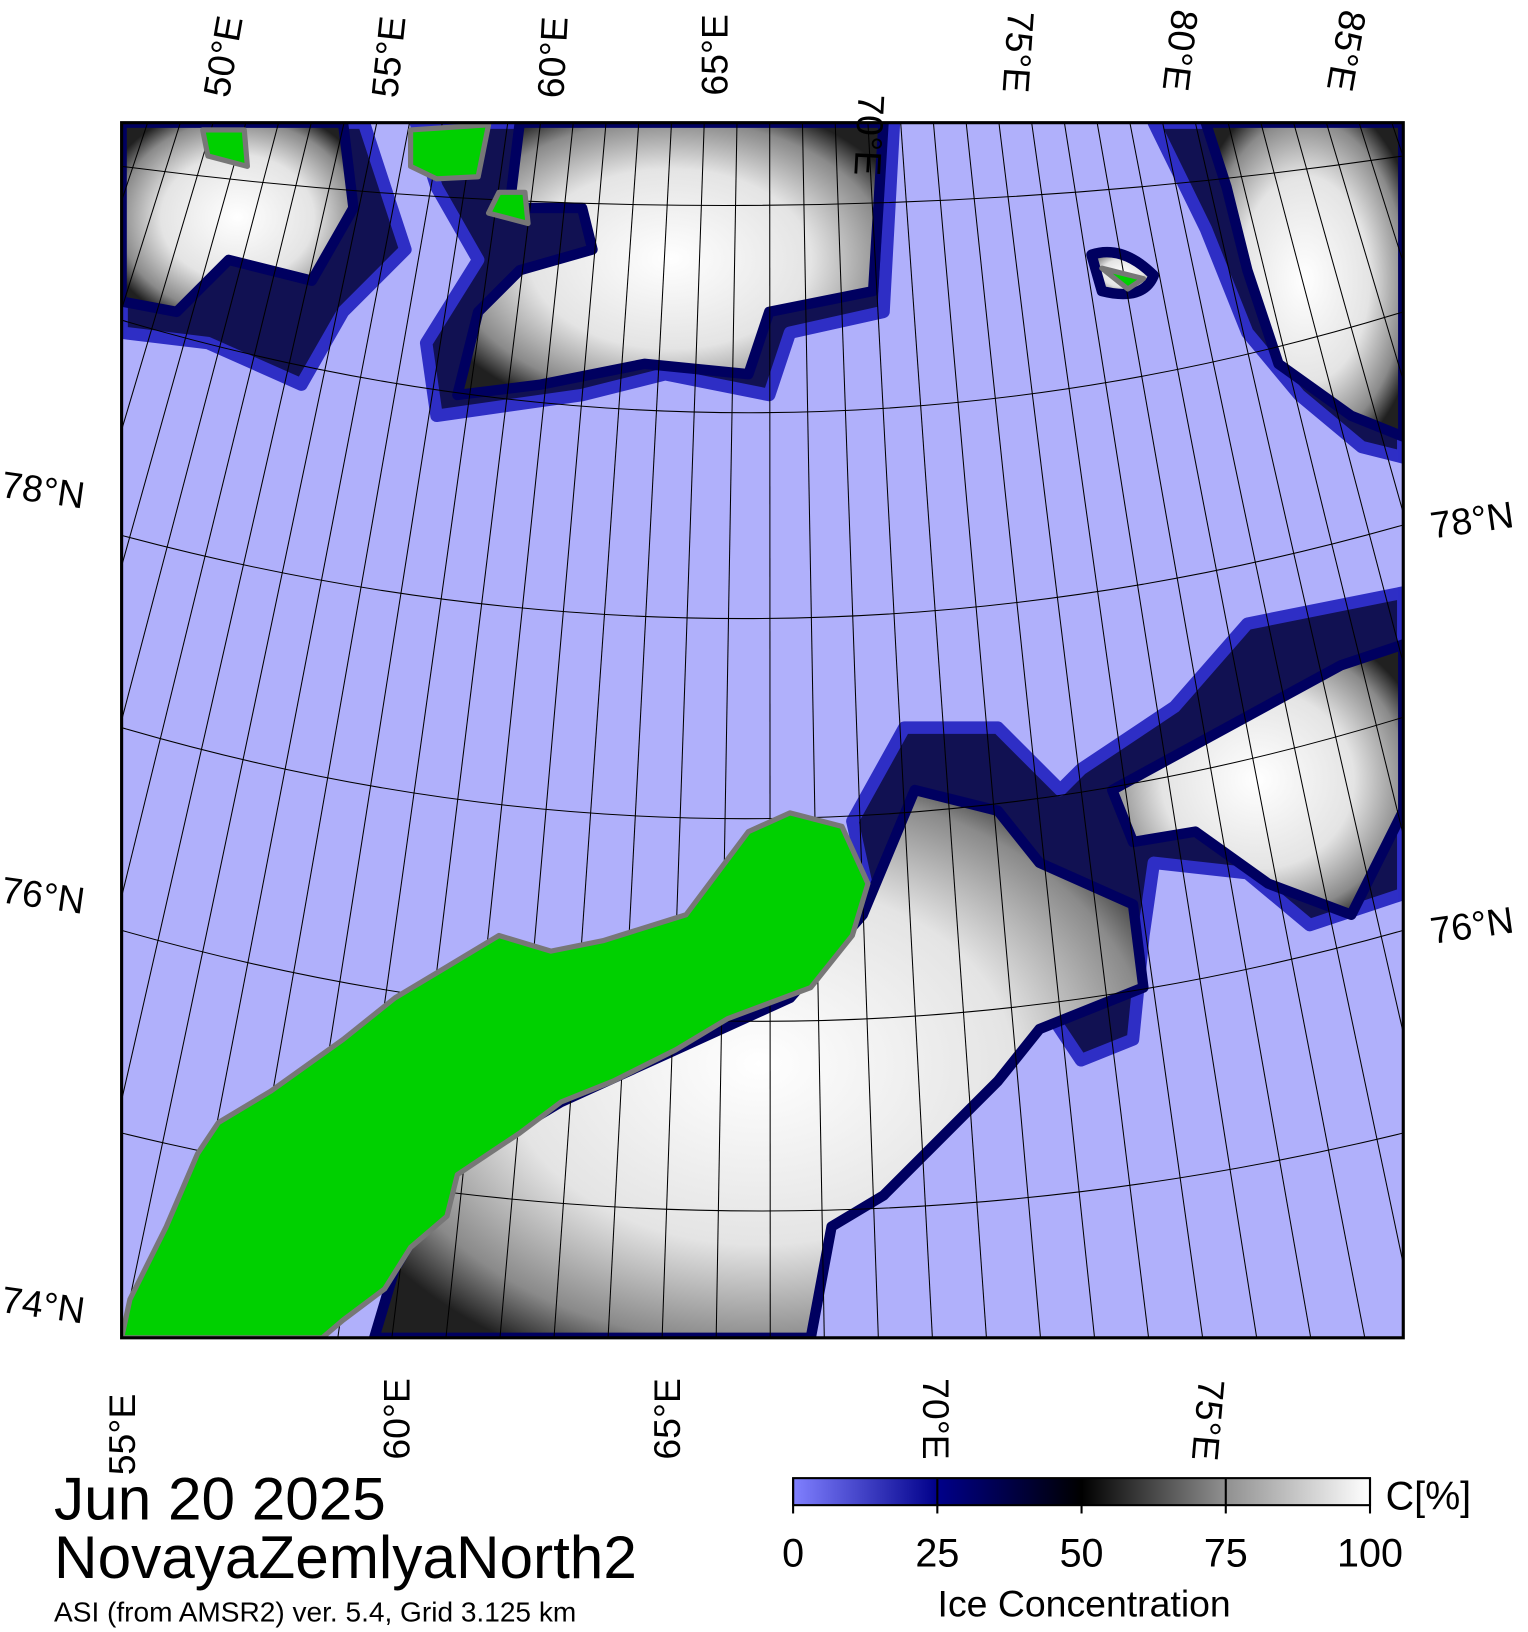 The height and width of the screenshot is (1632, 1528). I want to click on lon-label: 50°E, so click(223, 57).